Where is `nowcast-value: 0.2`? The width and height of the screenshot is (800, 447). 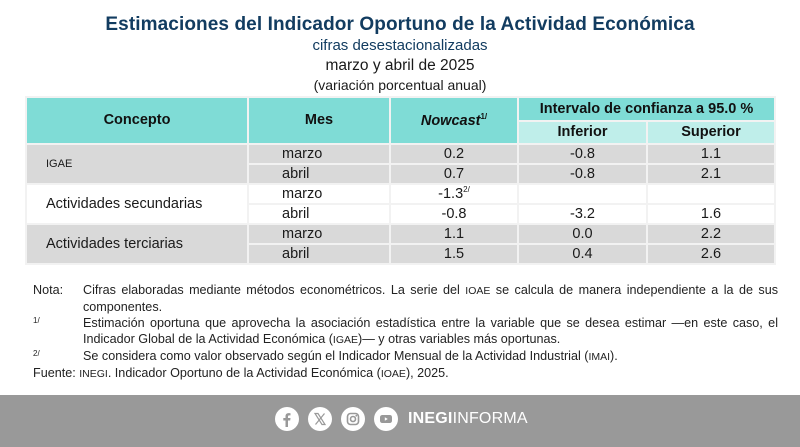 nowcast-value: 0.2 is located at coordinates (454, 153).